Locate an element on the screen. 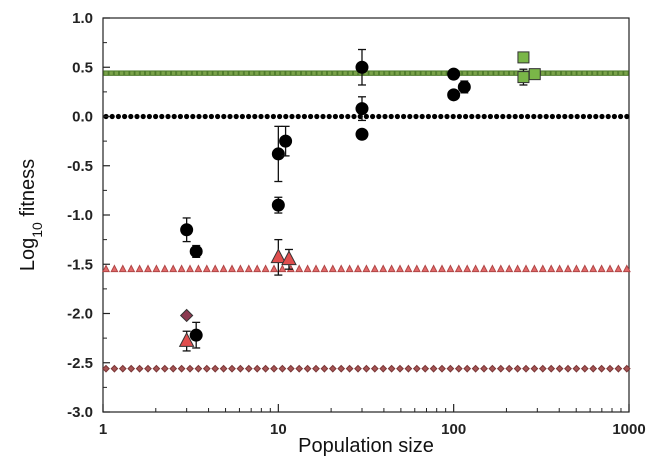 The width and height of the screenshot is (659, 462). y-tick-label: 0.5 is located at coordinates (82, 67).